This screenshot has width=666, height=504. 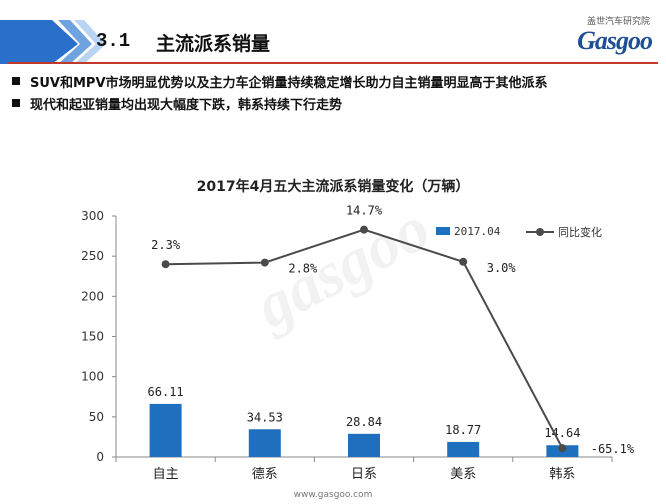 What do you see at coordinates (364, 422) in the screenshot?
I see `bar-value-label: 28.84` at bounding box center [364, 422].